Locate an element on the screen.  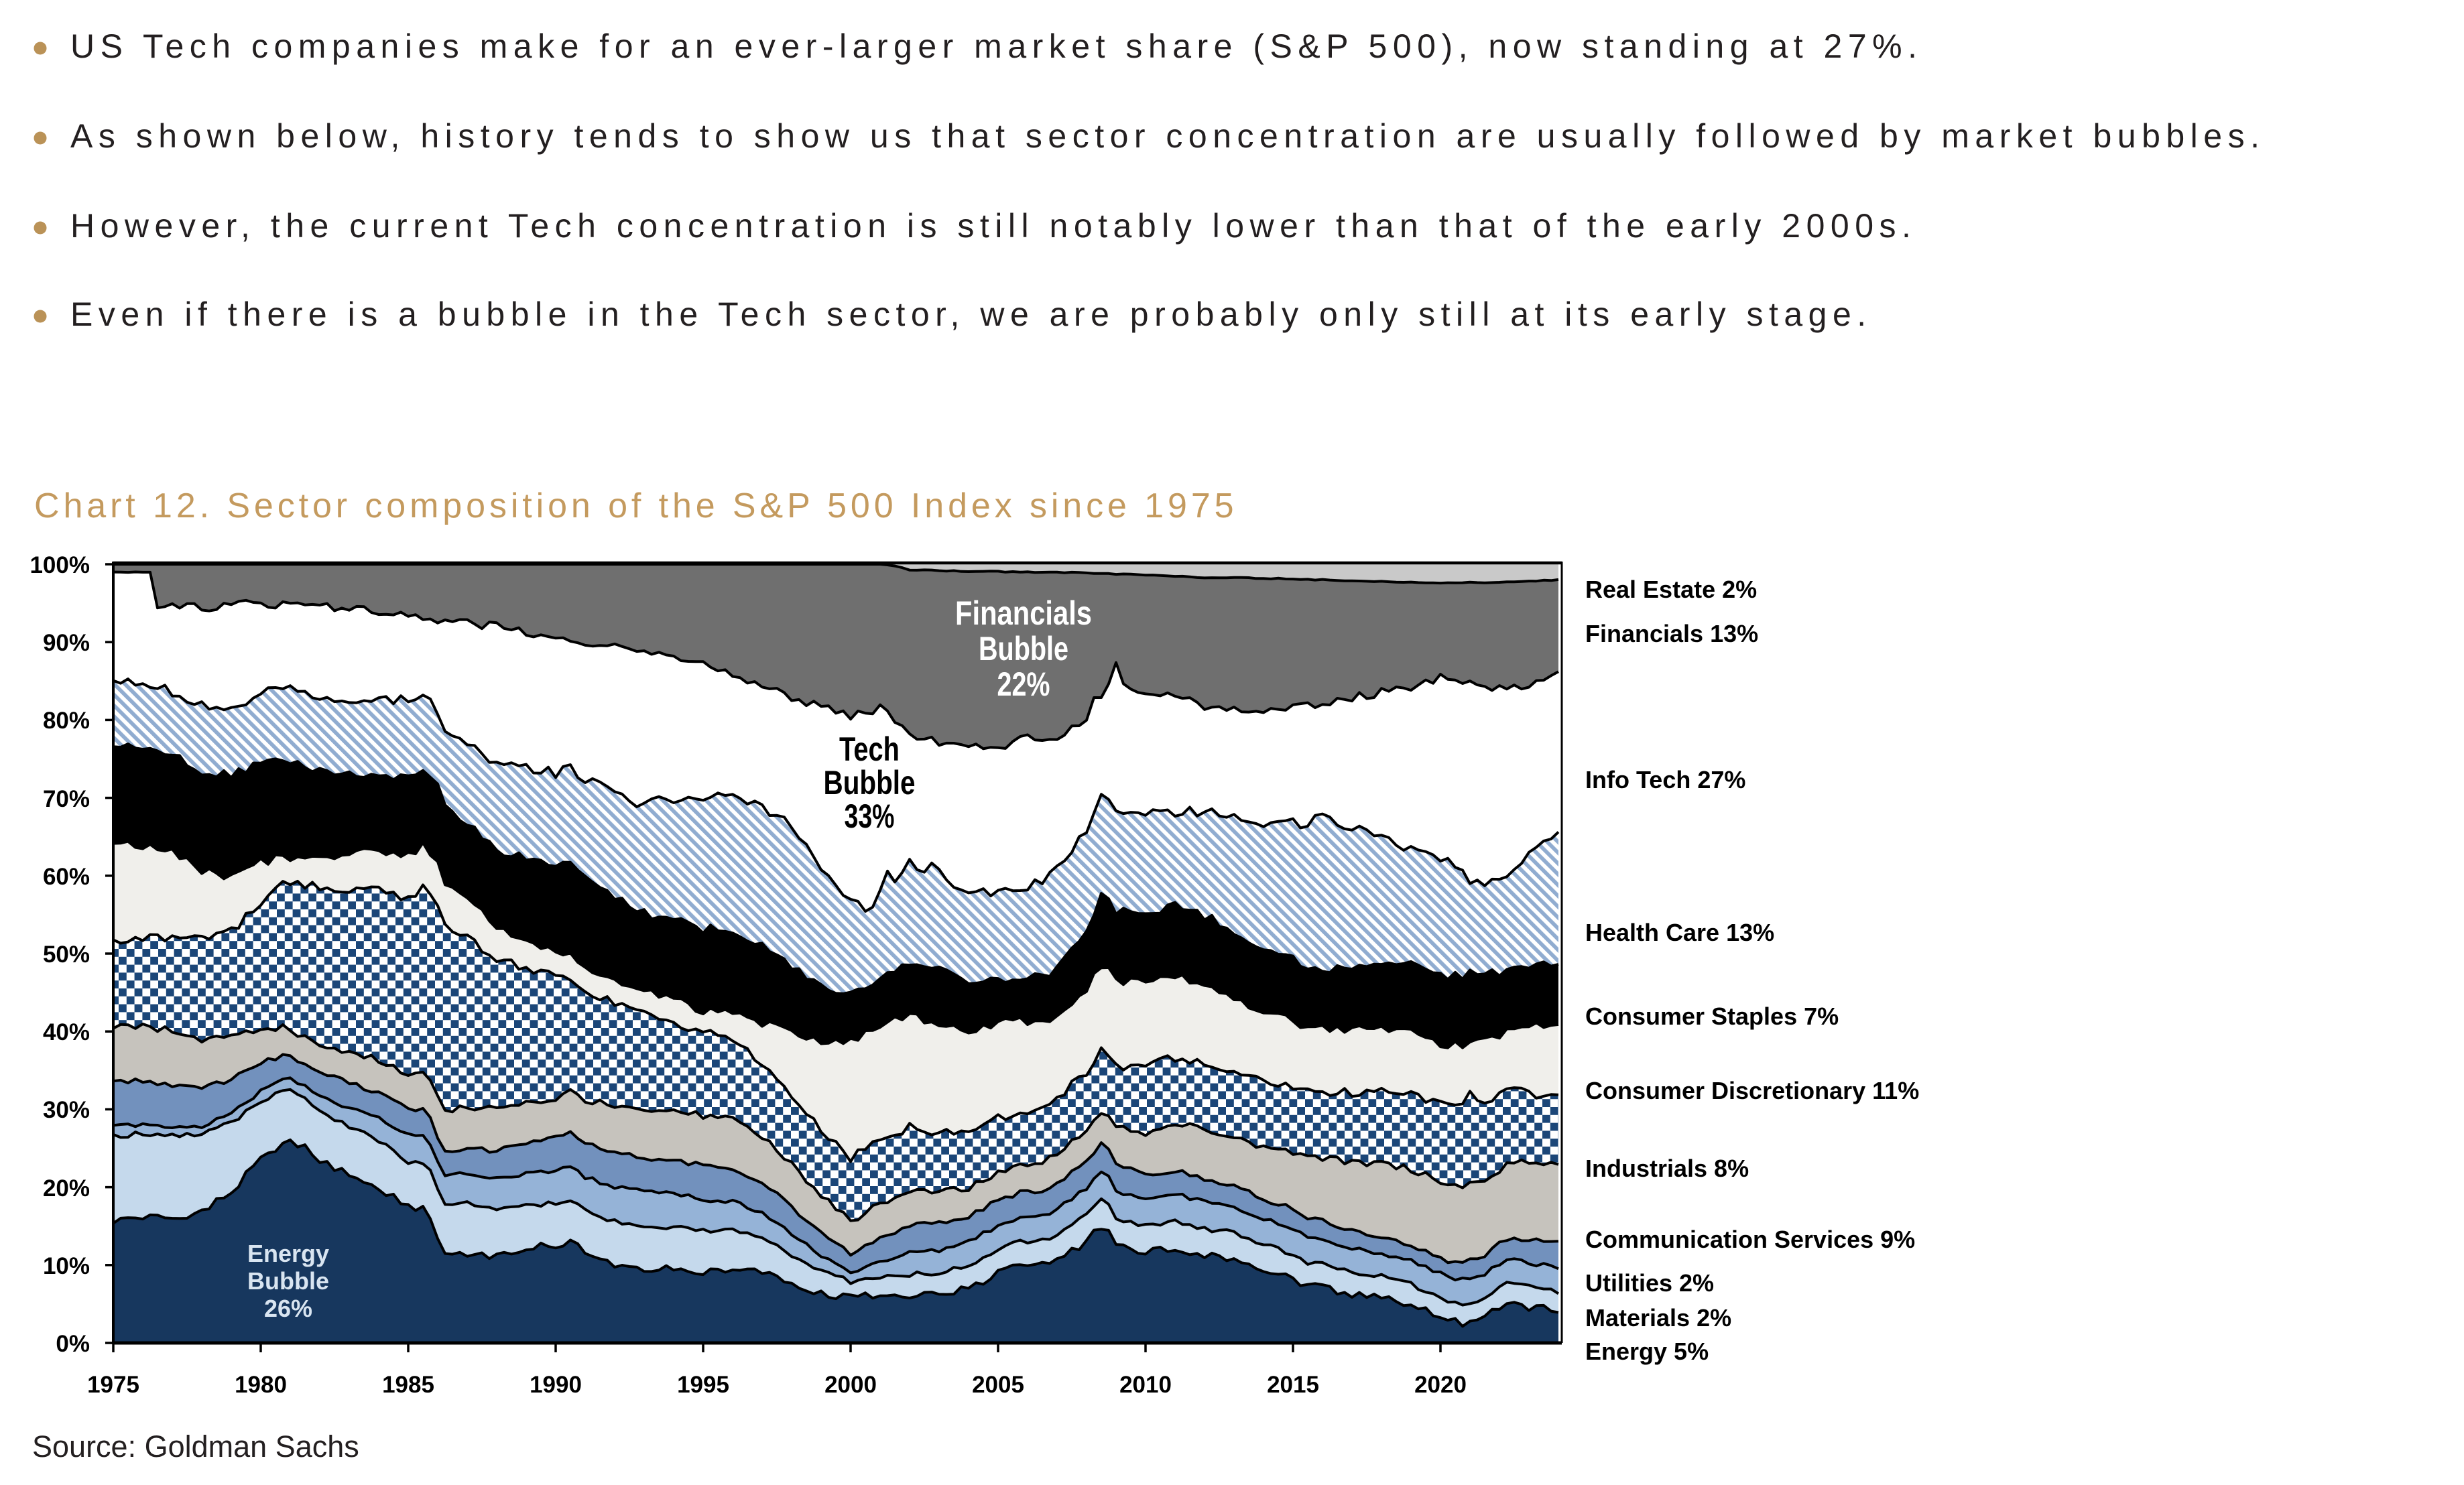
svg-text: 60% is located at coordinates (66, 877).